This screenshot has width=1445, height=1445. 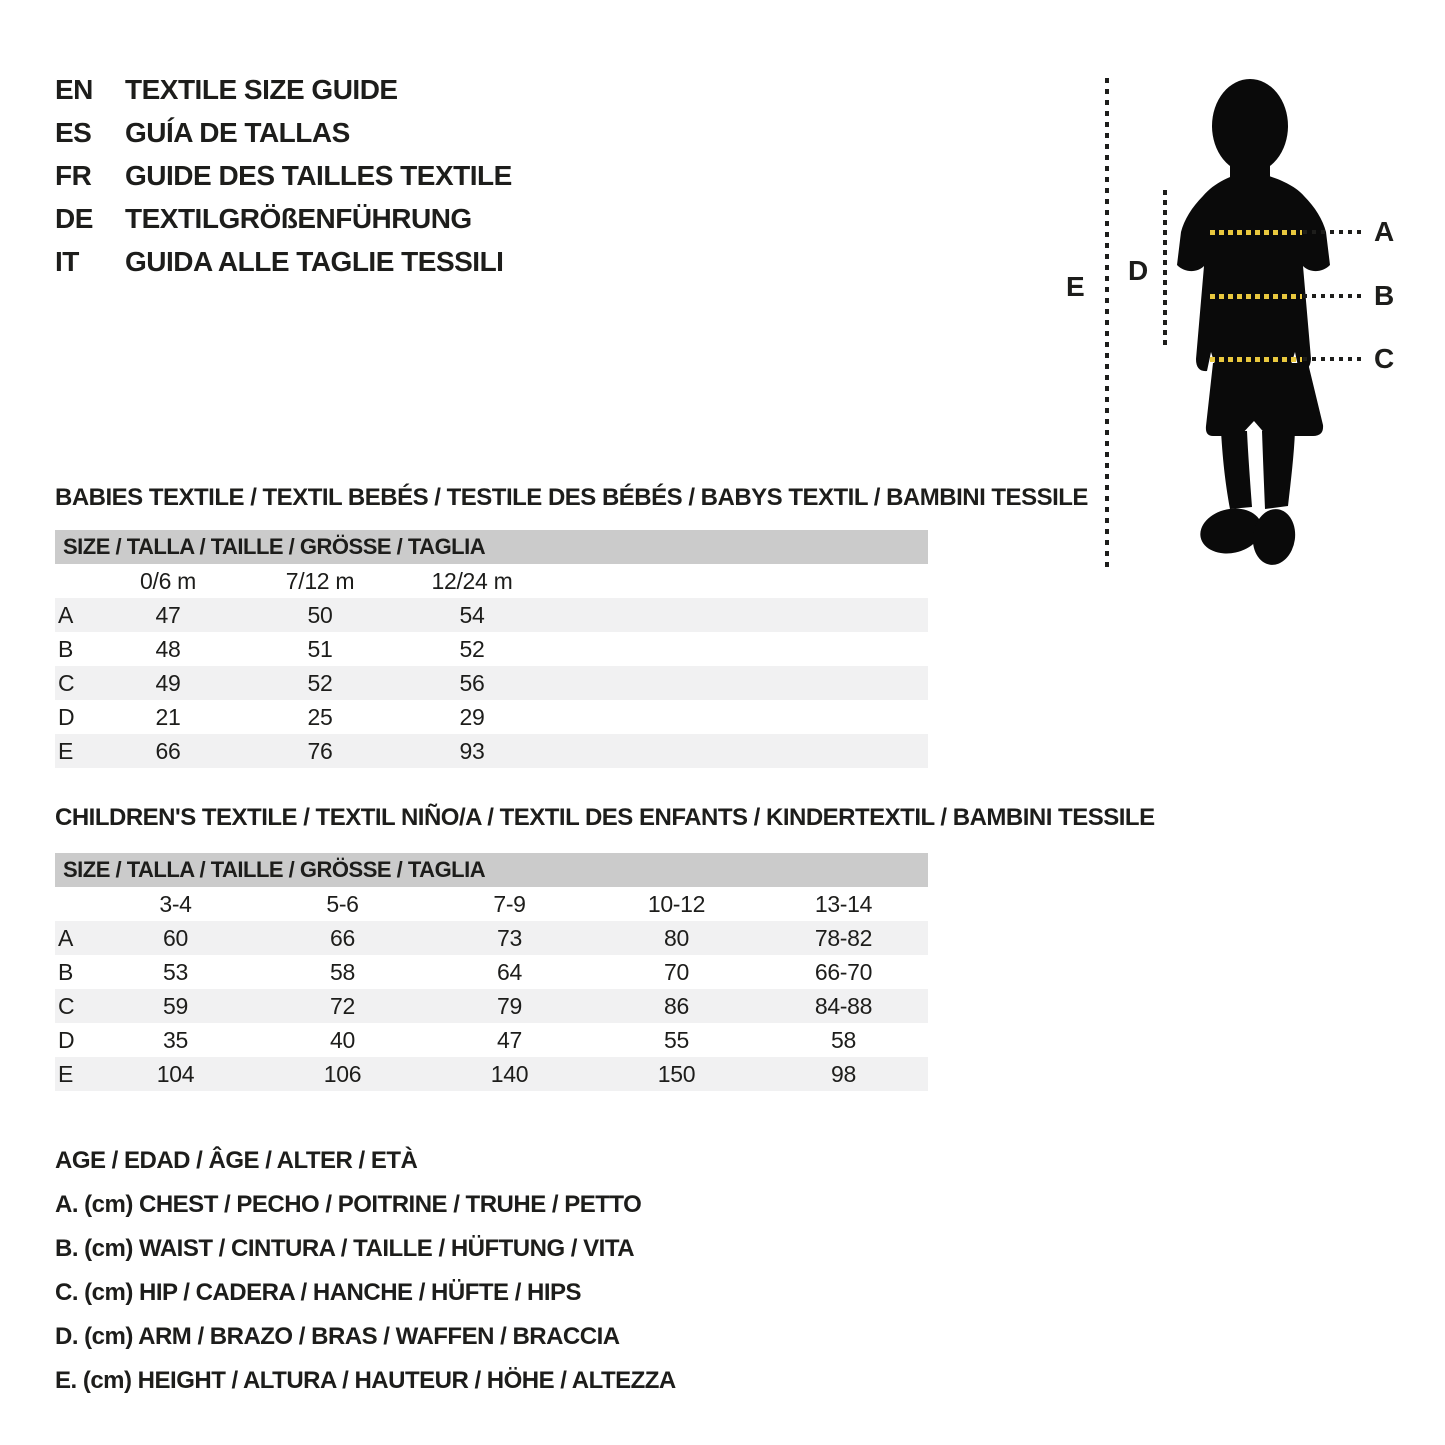 What do you see at coordinates (320, 717) in the screenshot?
I see `table-cell: 25` at bounding box center [320, 717].